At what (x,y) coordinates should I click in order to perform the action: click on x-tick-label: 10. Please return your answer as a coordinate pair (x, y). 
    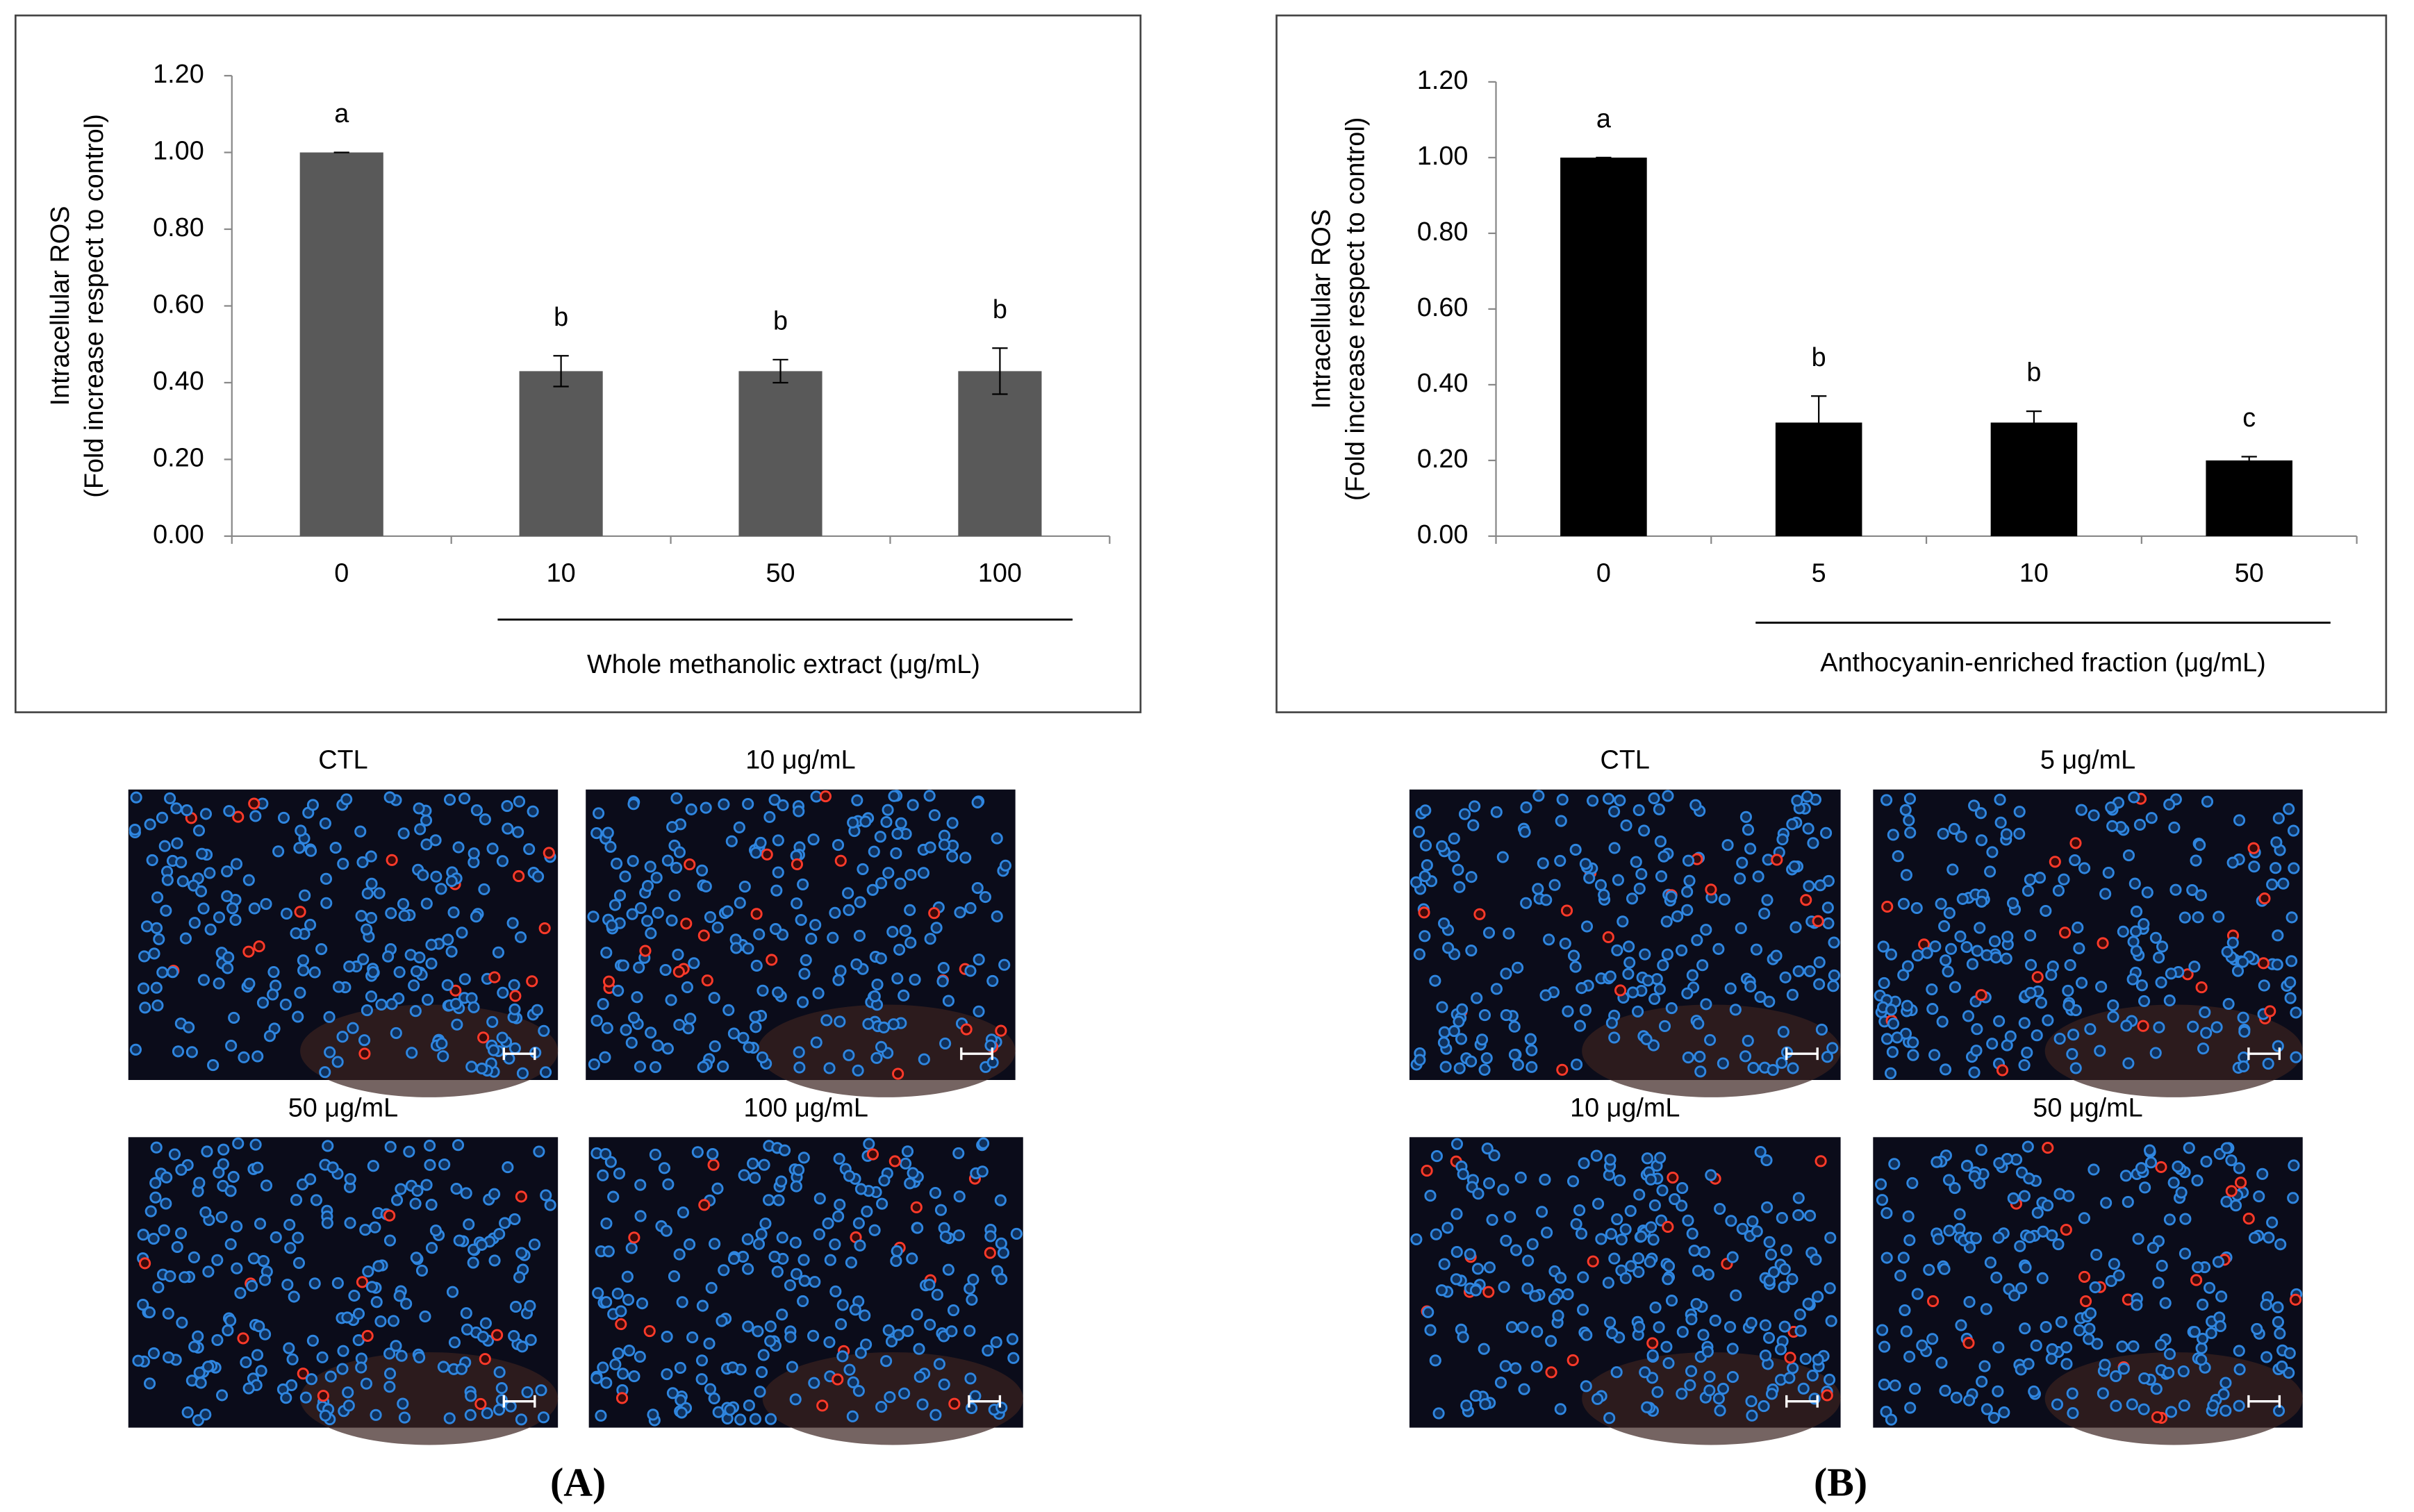
    Looking at the image, I should click on (2034, 573).